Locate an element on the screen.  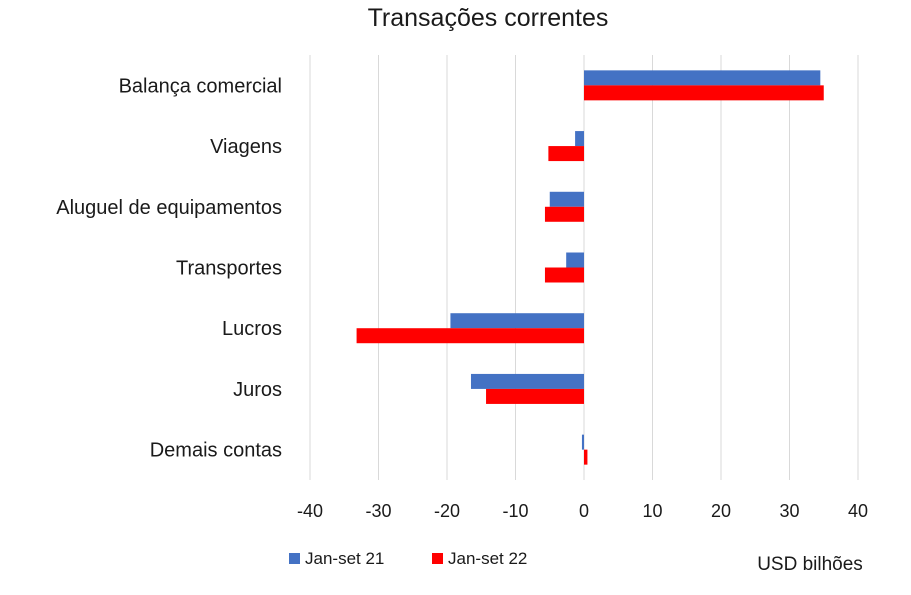
bar-jan-set-22-juros is located at coordinates (535, 396).